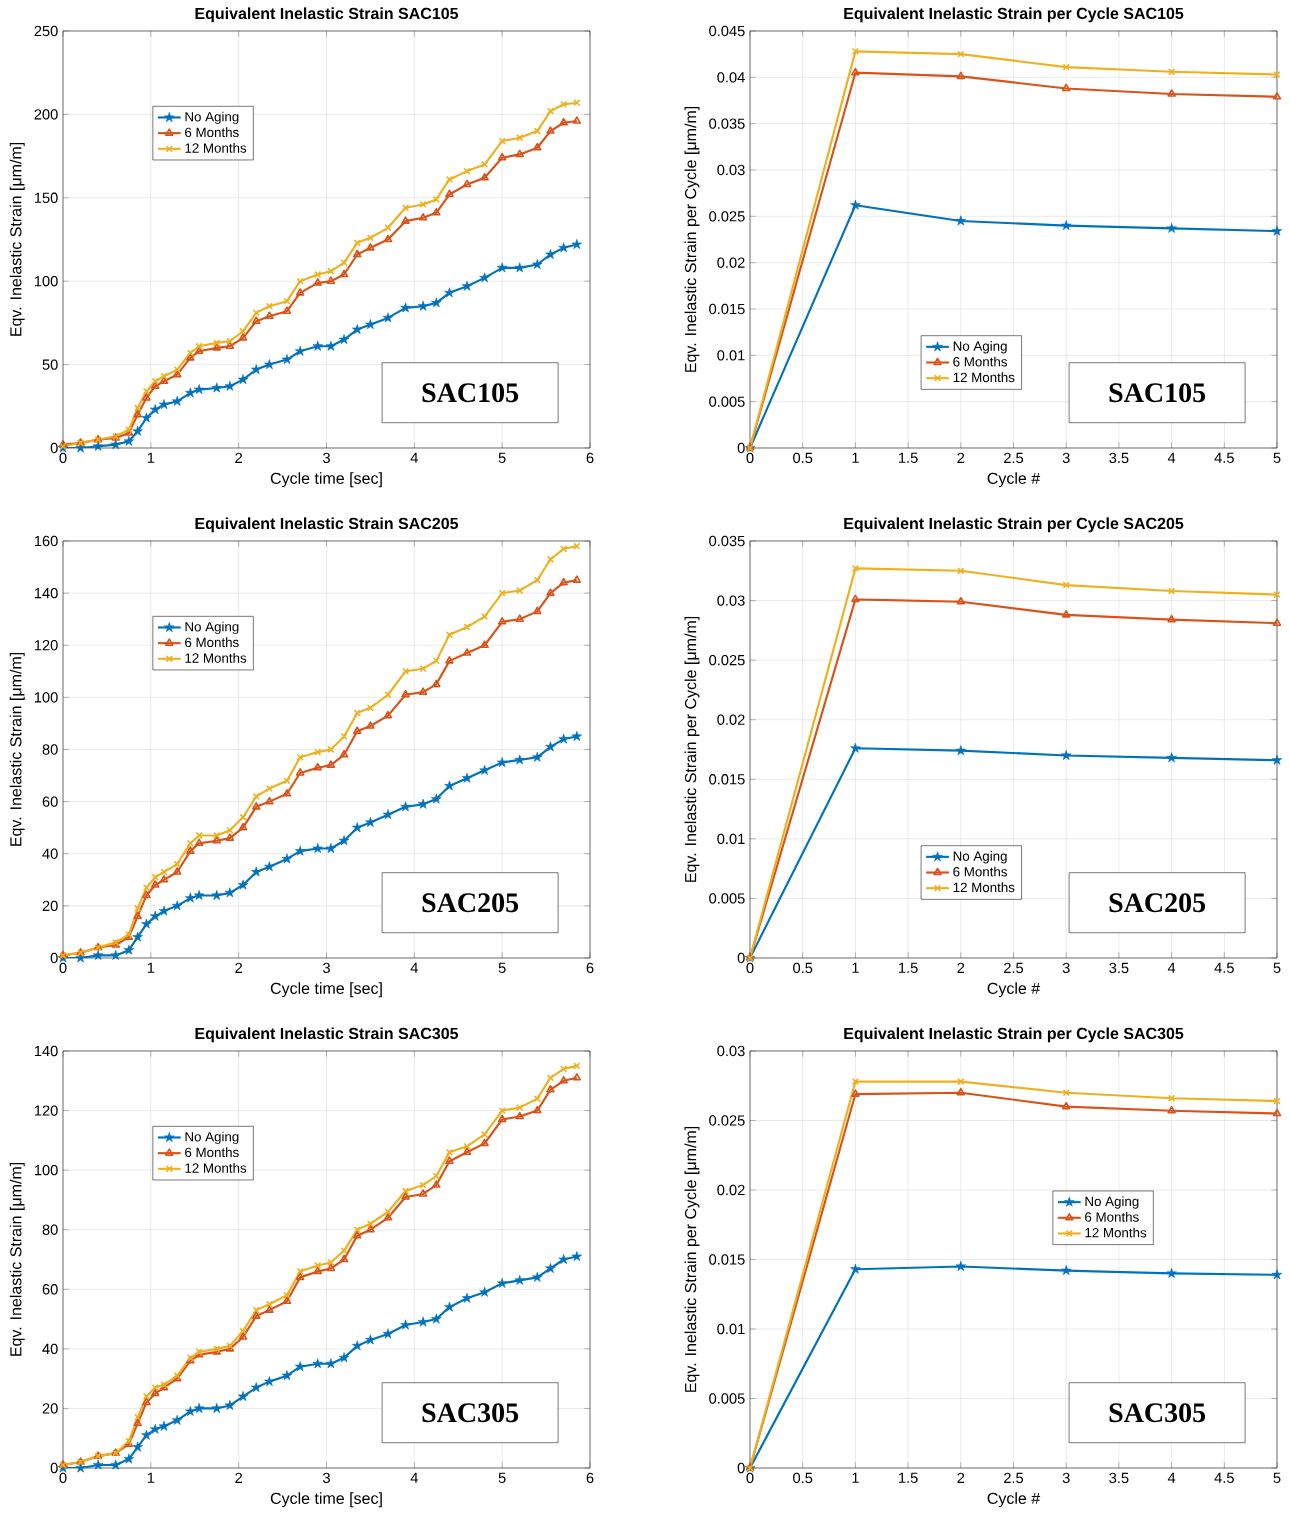 The image size is (1290, 1521). What do you see at coordinates (46, 114) in the screenshot?
I see `y-tick-label: 200` at bounding box center [46, 114].